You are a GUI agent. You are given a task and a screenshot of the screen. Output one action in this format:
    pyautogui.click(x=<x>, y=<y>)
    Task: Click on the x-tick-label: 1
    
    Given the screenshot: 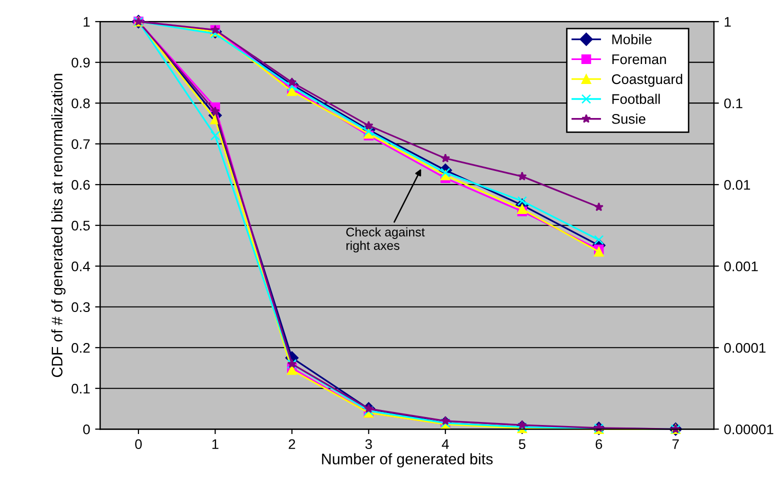 What is the action you would take?
    pyautogui.click(x=215, y=444)
    